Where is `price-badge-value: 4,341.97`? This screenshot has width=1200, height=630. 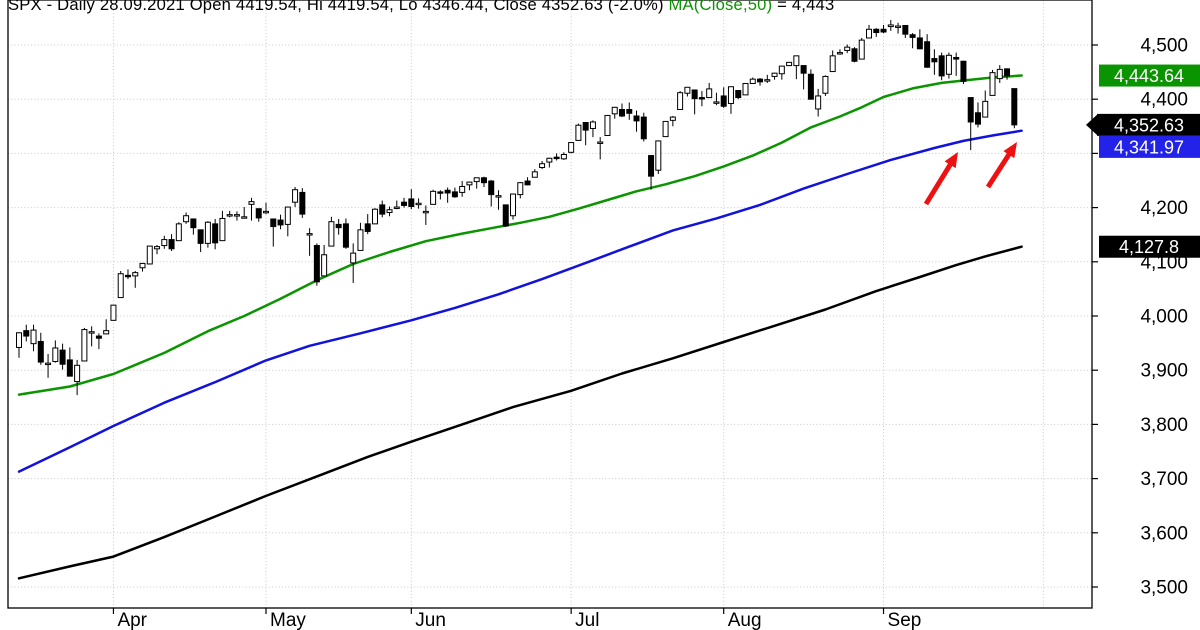 price-badge-value: 4,341.97 is located at coordinates (1149, 147).